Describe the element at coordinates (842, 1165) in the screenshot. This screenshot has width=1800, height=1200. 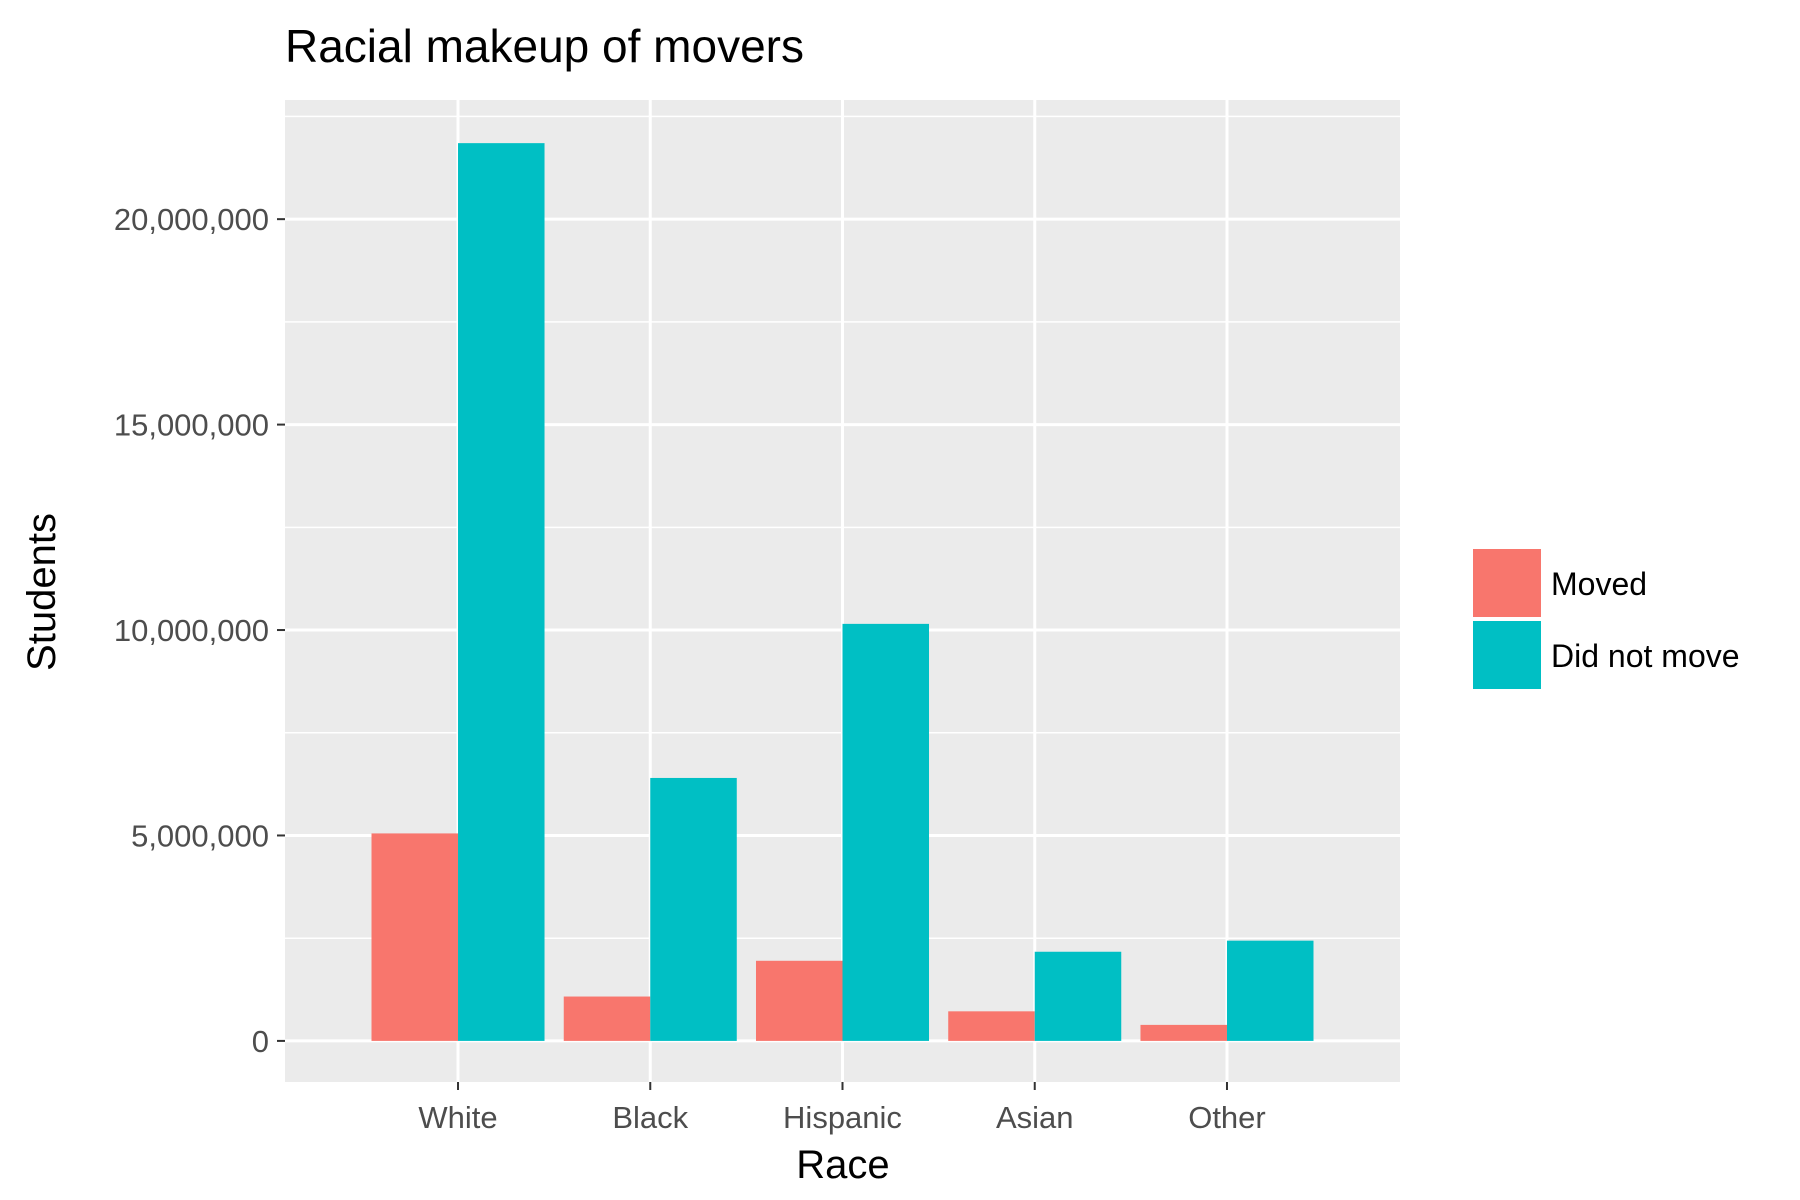
I see `x-axis-title: Race` at that location.